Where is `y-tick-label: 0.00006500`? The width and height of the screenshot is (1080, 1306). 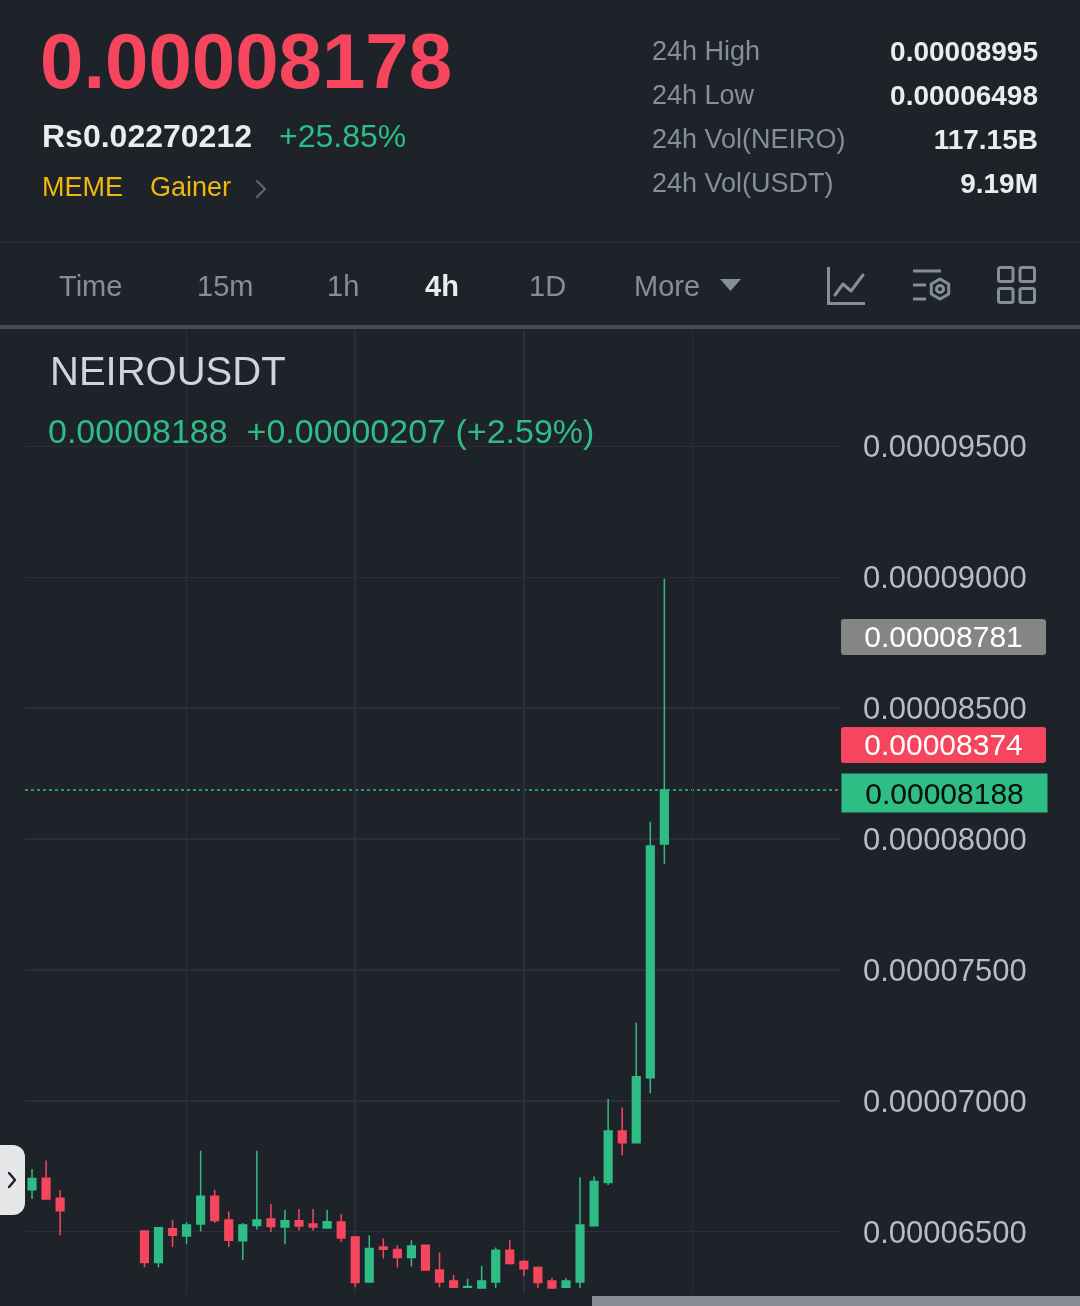 y-tick-label: 0.00006500 is located at coordinates (945, 1232).